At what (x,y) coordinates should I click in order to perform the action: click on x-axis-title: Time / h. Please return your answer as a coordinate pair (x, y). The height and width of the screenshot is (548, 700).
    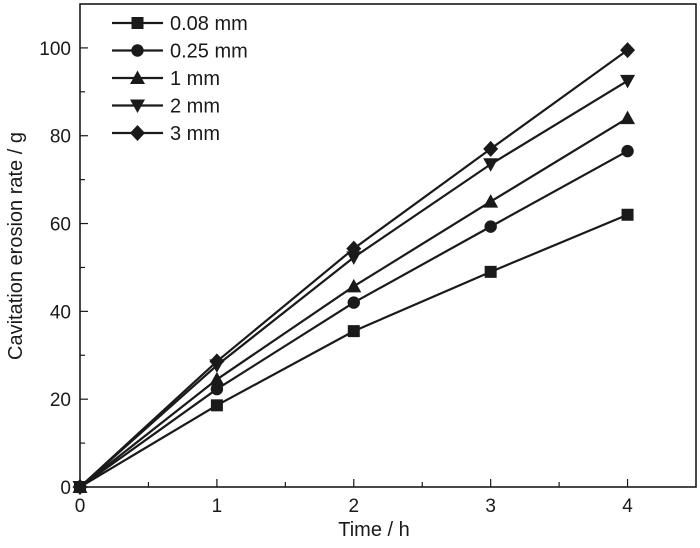
    Looking at the image, I should click on (374, 530).